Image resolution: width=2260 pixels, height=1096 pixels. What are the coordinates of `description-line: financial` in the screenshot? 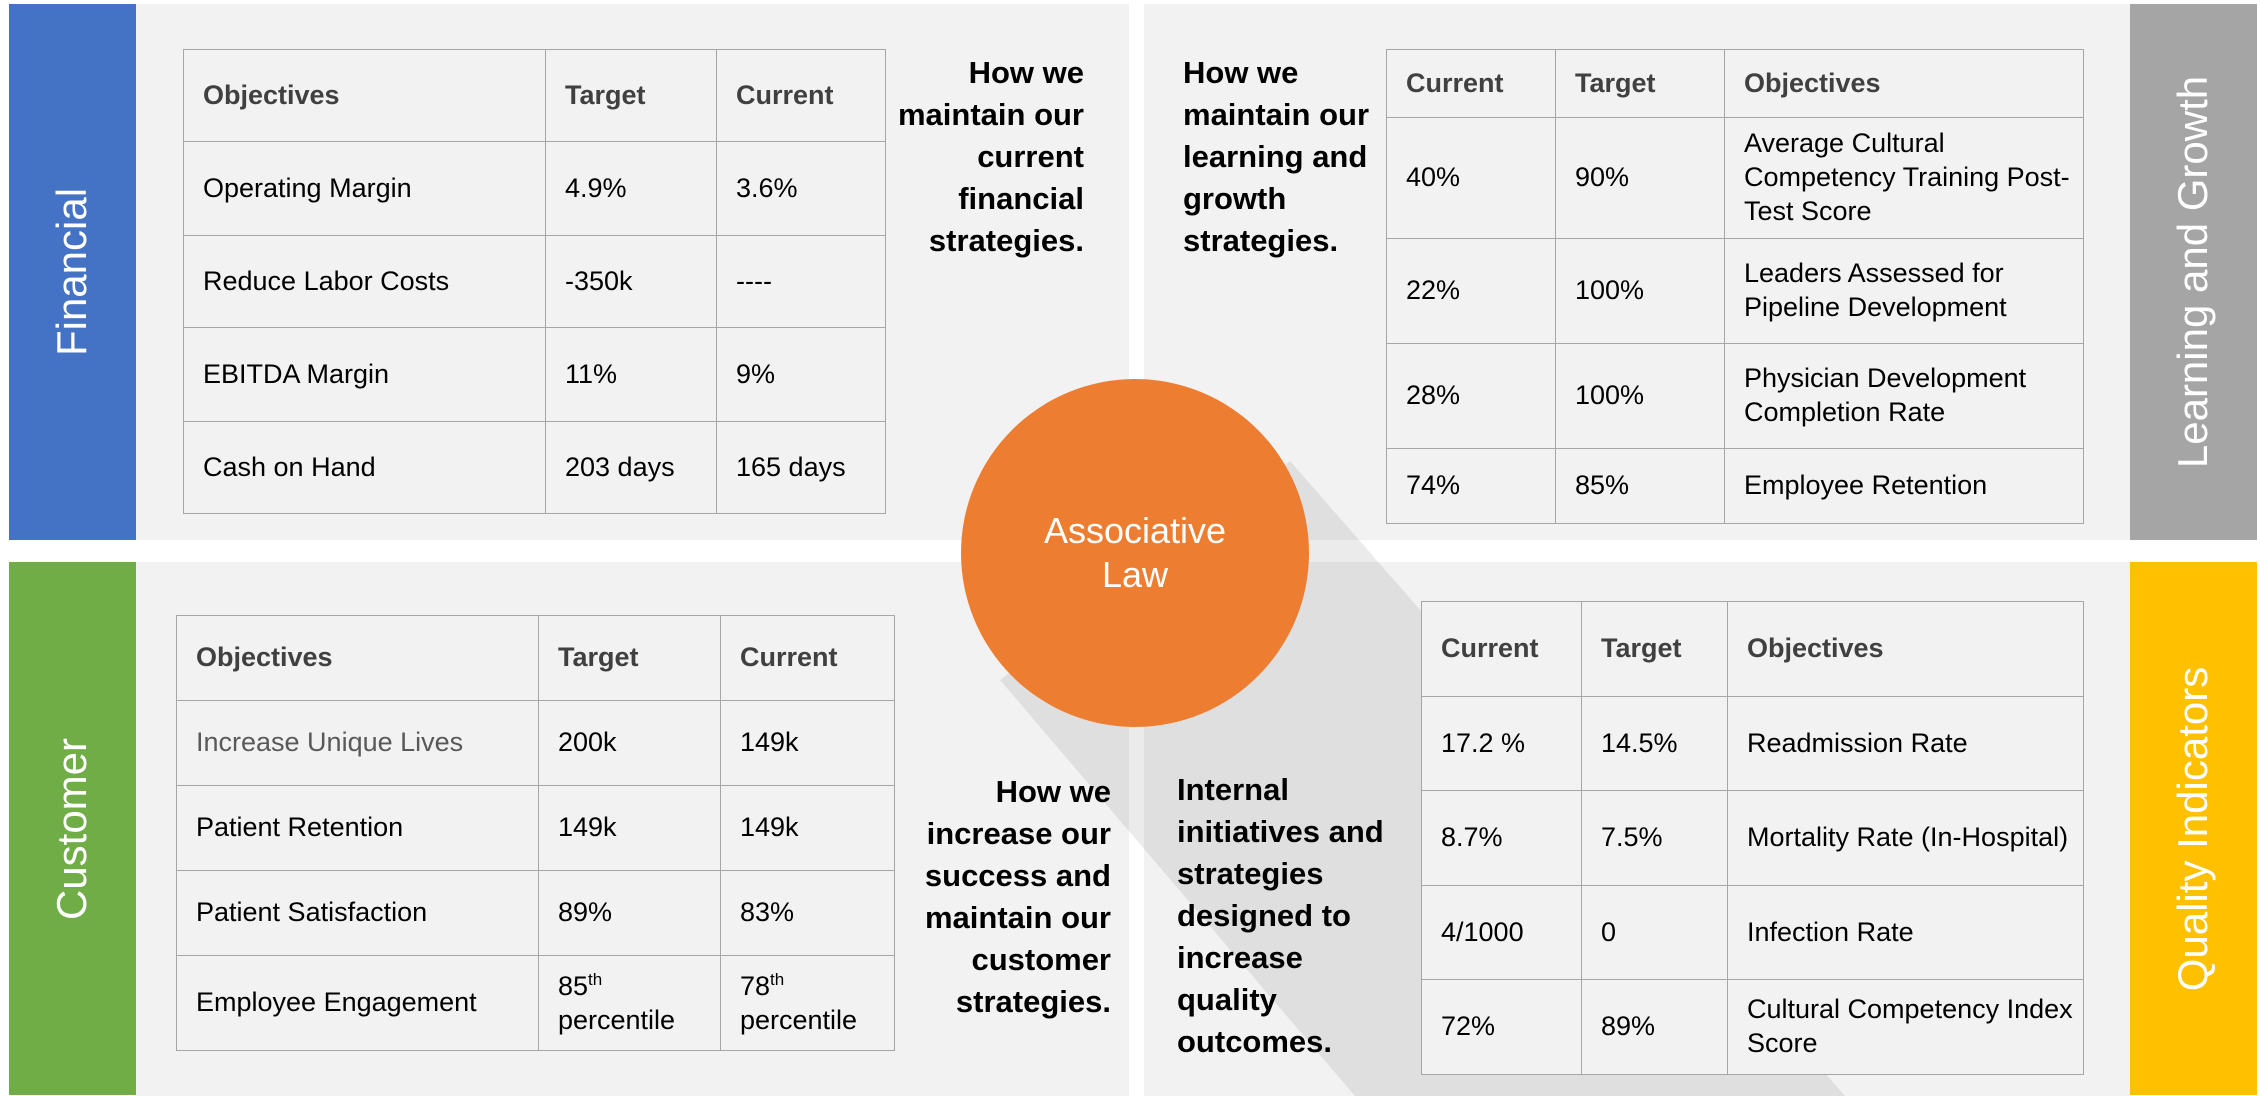 It's located at (1021, 198).